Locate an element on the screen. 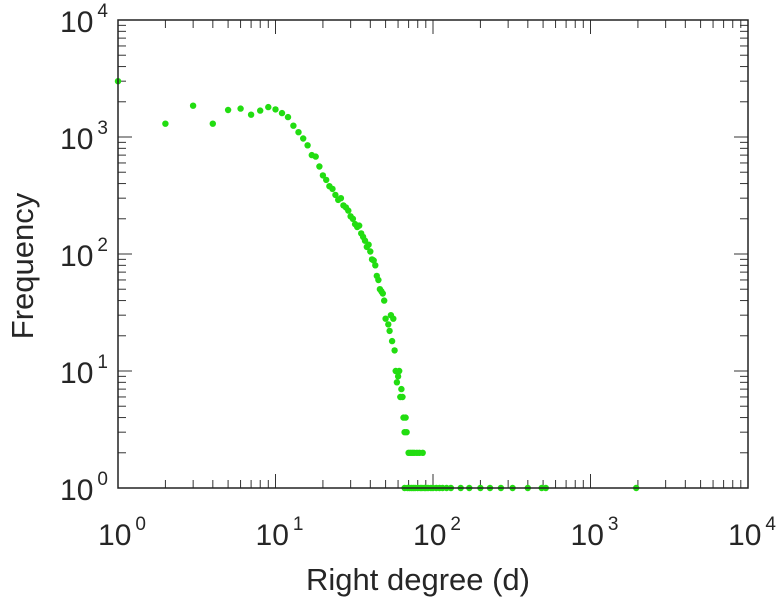  y-tick-label: 10 0 is located at coordinates (84, 488).